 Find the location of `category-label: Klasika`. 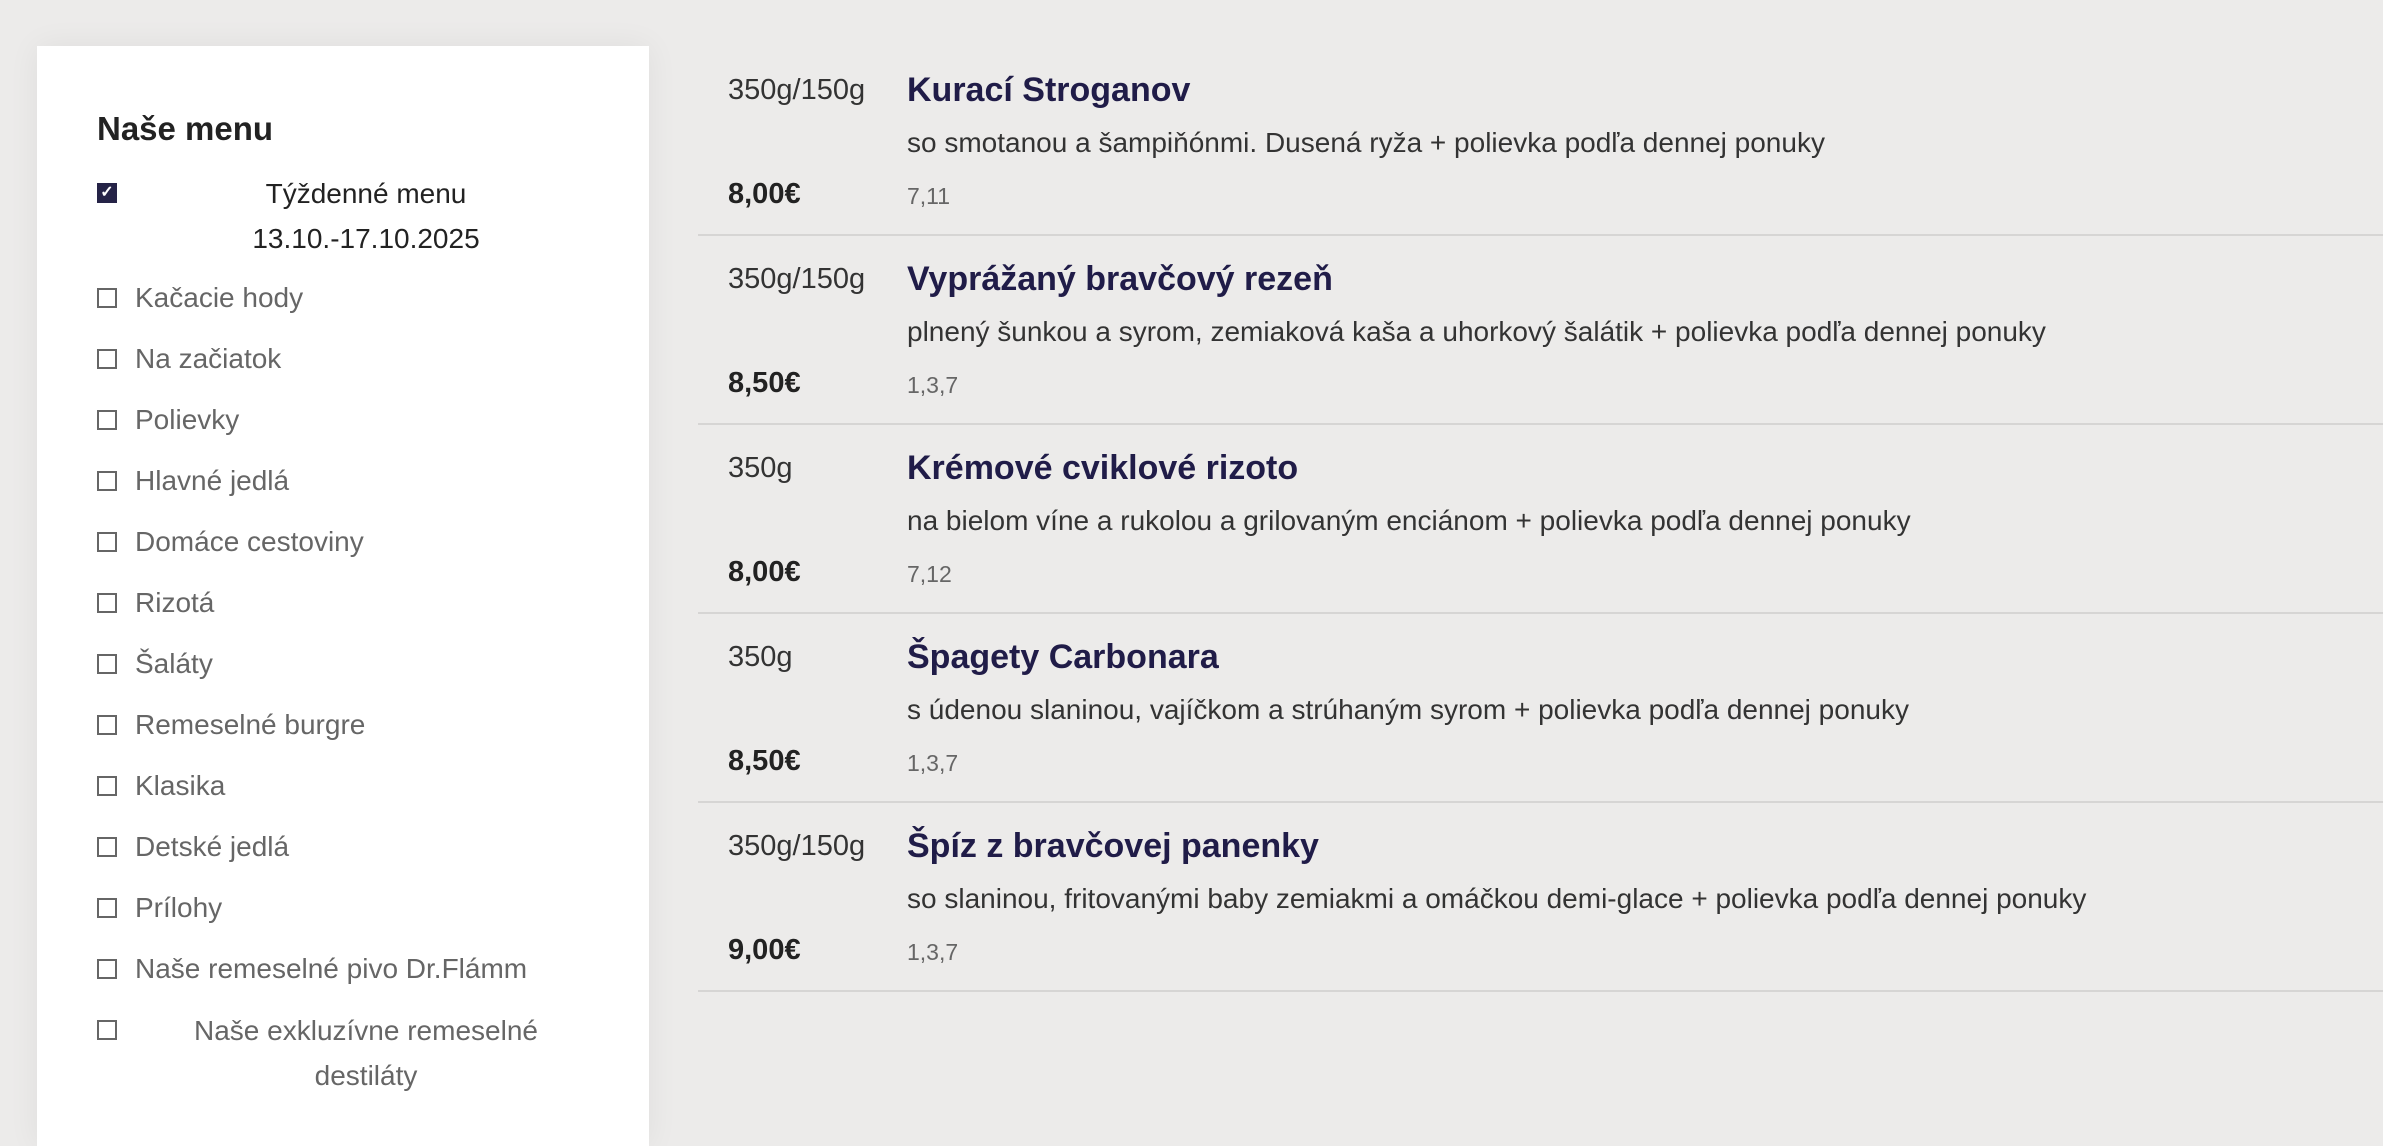

category-label: Klasika is located at coordinates (180, 785).